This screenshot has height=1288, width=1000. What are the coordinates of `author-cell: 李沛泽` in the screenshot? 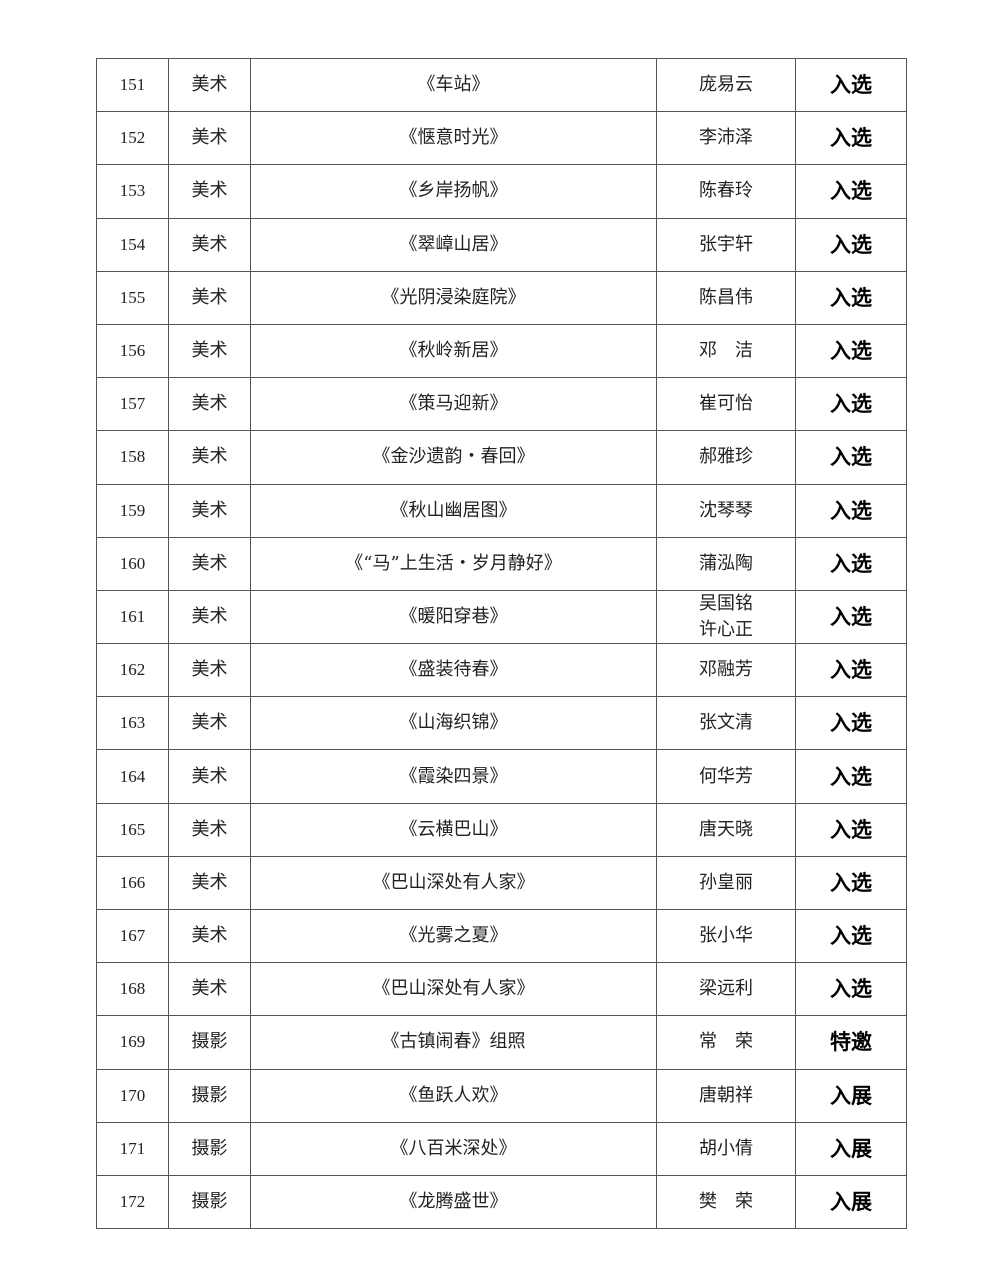 It's located at (726, 138).